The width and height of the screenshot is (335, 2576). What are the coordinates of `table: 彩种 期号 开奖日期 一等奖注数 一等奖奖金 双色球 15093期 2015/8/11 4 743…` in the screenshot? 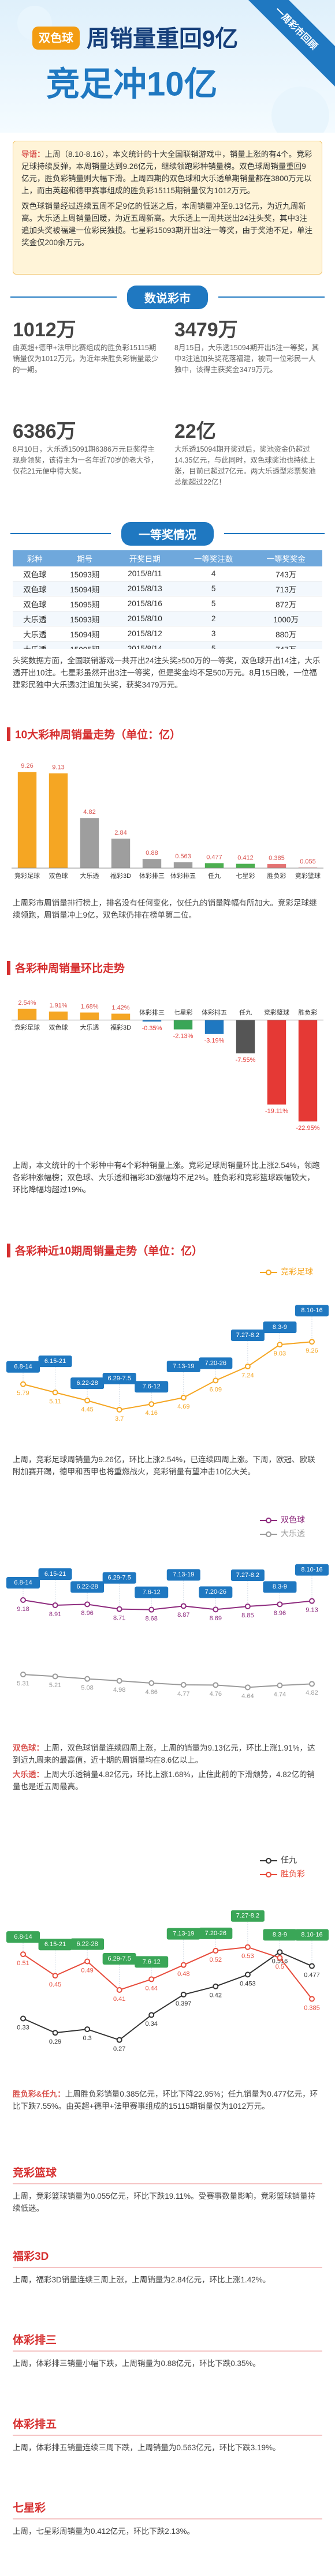 It's located at (167, 600).